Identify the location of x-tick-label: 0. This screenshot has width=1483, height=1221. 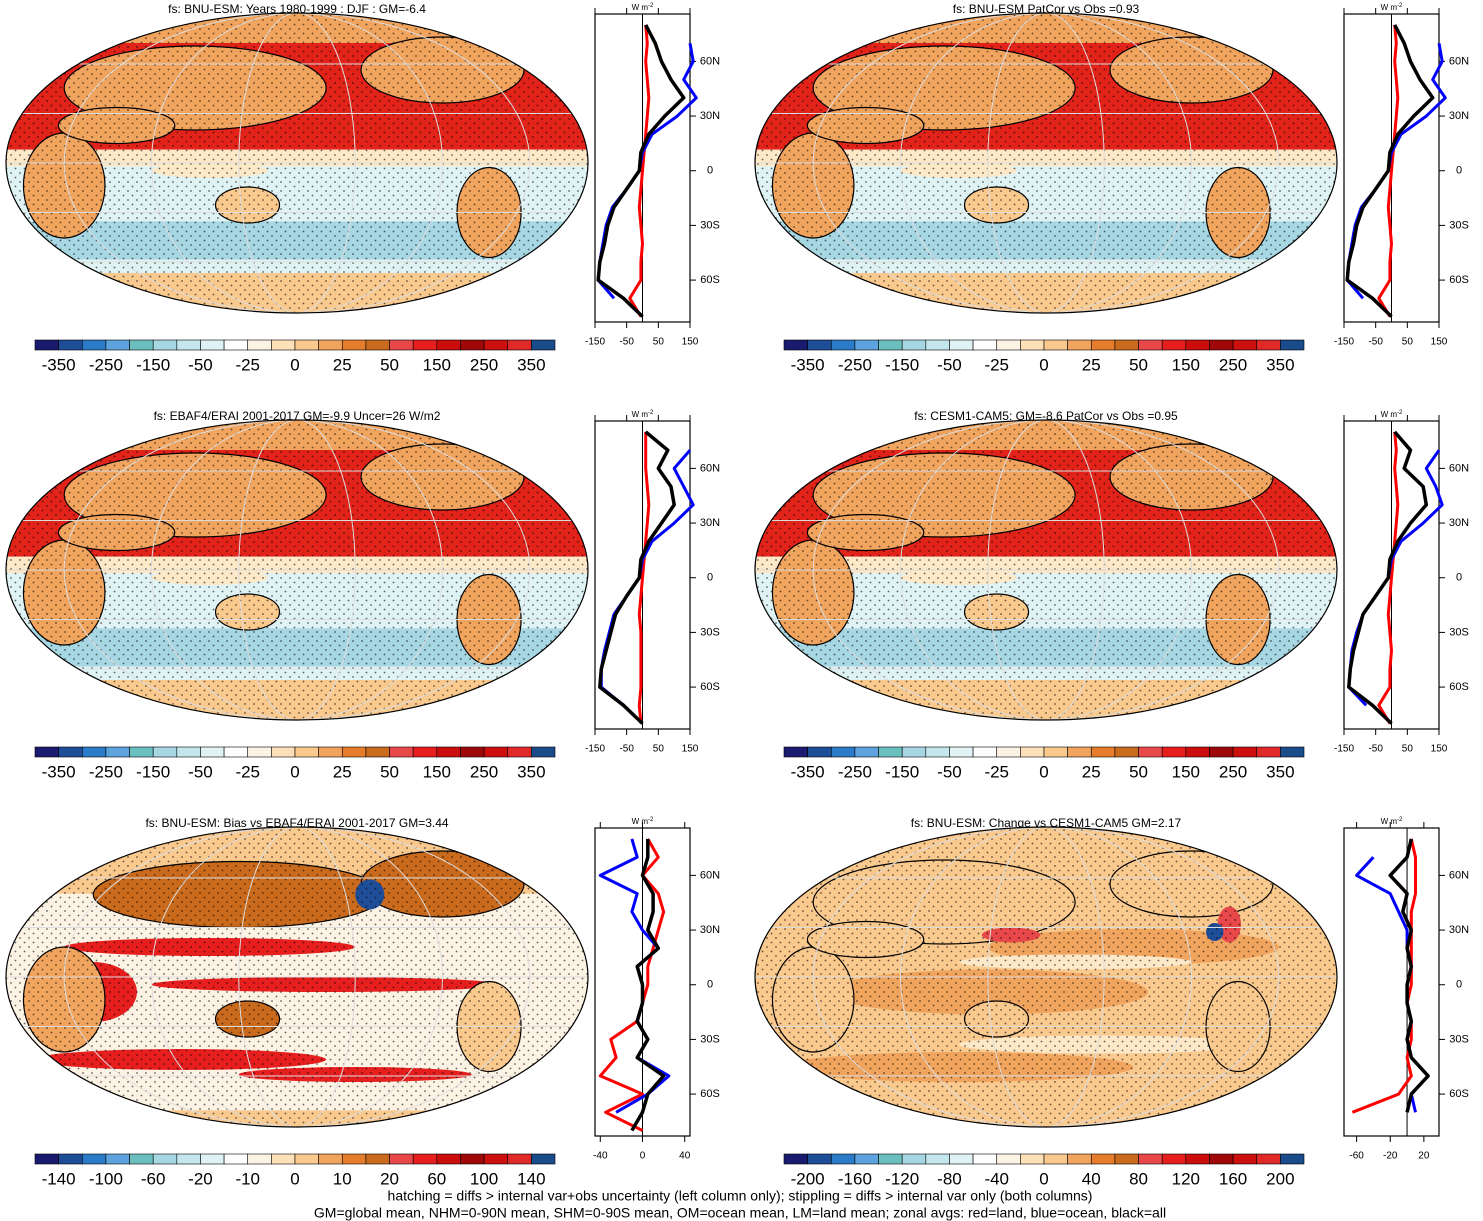
(643, 1156).